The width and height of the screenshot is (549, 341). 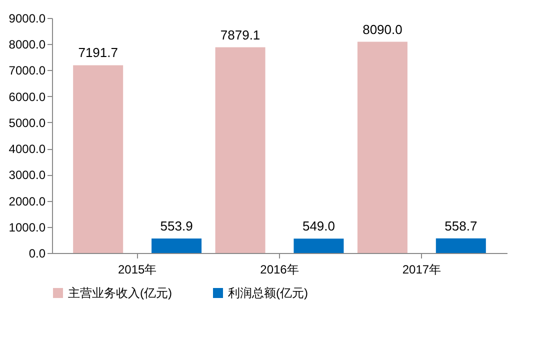 What do you see at coordinates (27, 45) in the screenshot?
I see `y-tick-label: 8000.0` at bounding box center [27, 45].